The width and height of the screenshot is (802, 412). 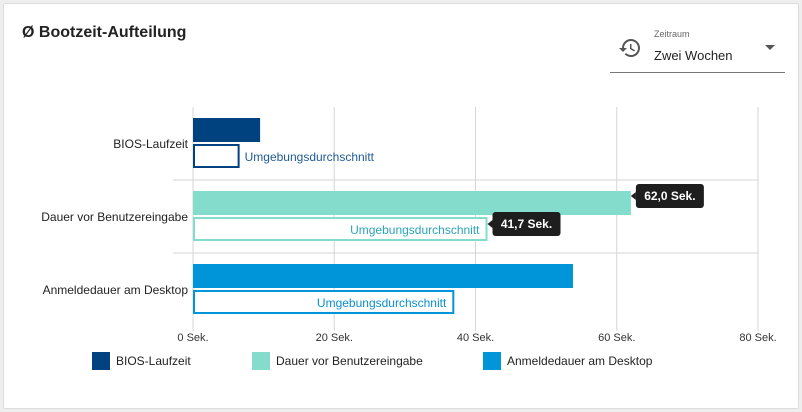 I want to click on tooltip-text: 62,0 Sek., so click(x=669, y=196).